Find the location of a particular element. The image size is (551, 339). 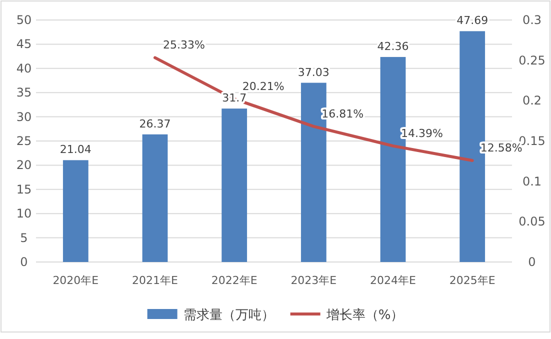

x-tick-label: 2024年E is located at coordinates (393, 280).